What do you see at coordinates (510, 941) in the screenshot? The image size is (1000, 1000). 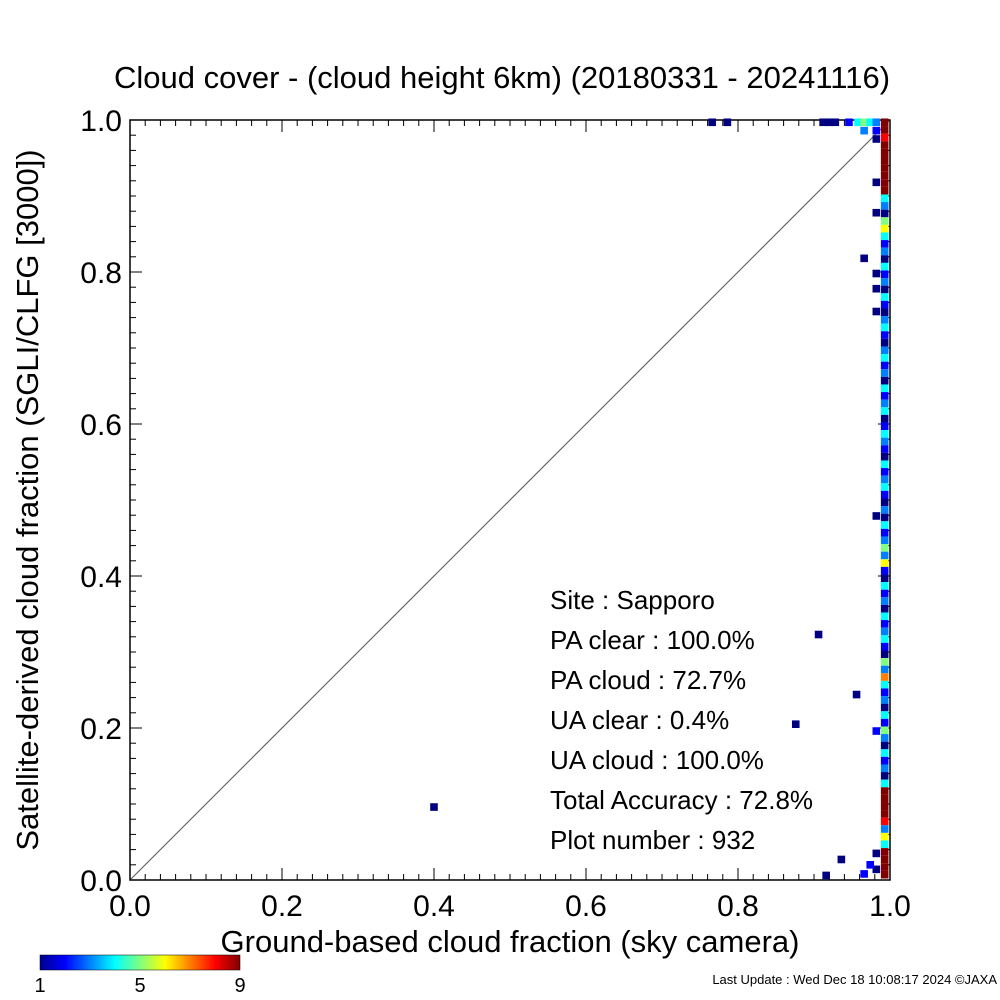 I see `x-axis-title: Ground-based cloud fraction (sky camera)` at bounding box center [510, 941].